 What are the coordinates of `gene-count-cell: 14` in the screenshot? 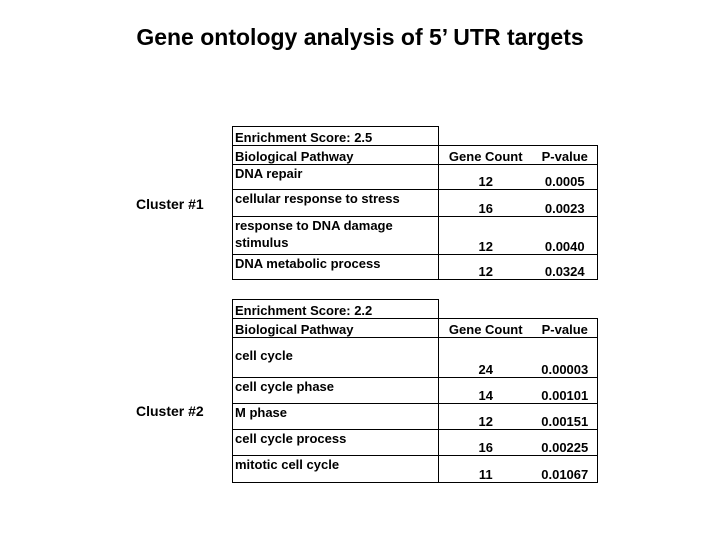 It's located at (485, 390).